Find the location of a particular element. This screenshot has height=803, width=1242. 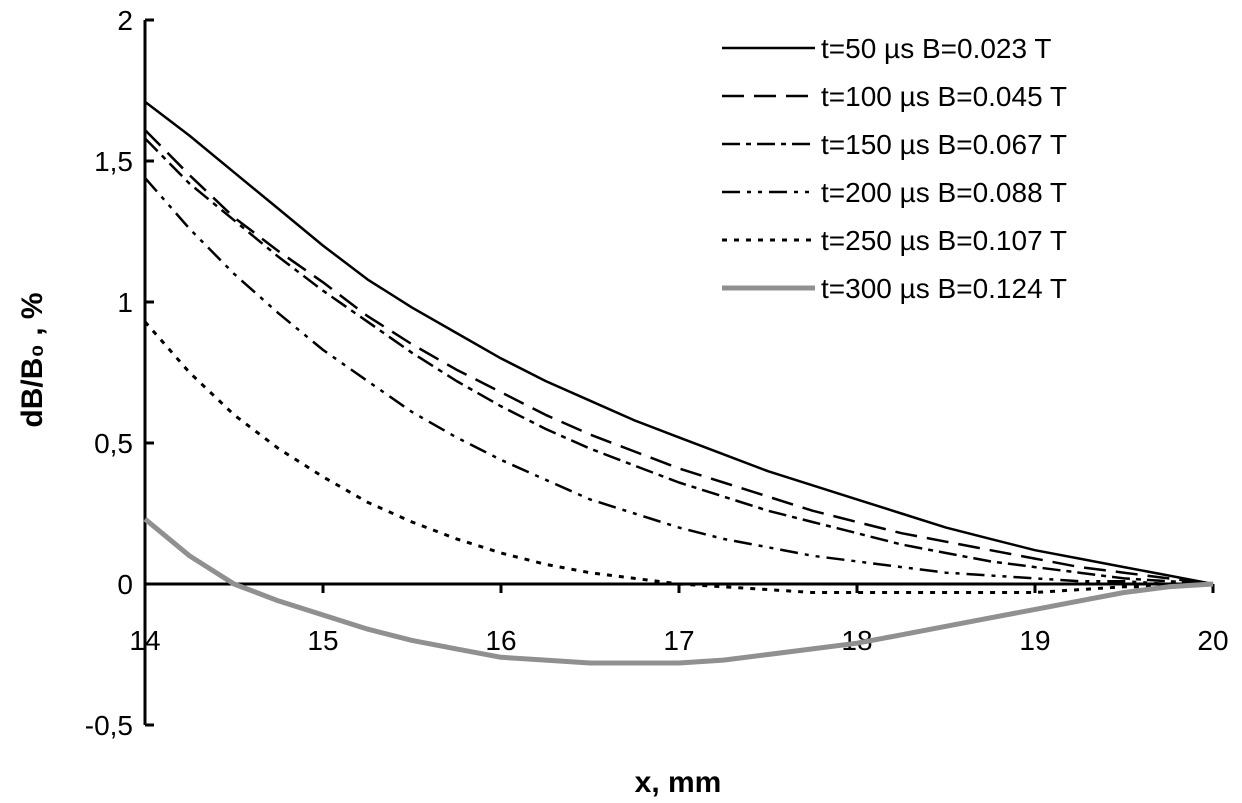

y-tick-label: 2 is located at coordinates (125, 20).